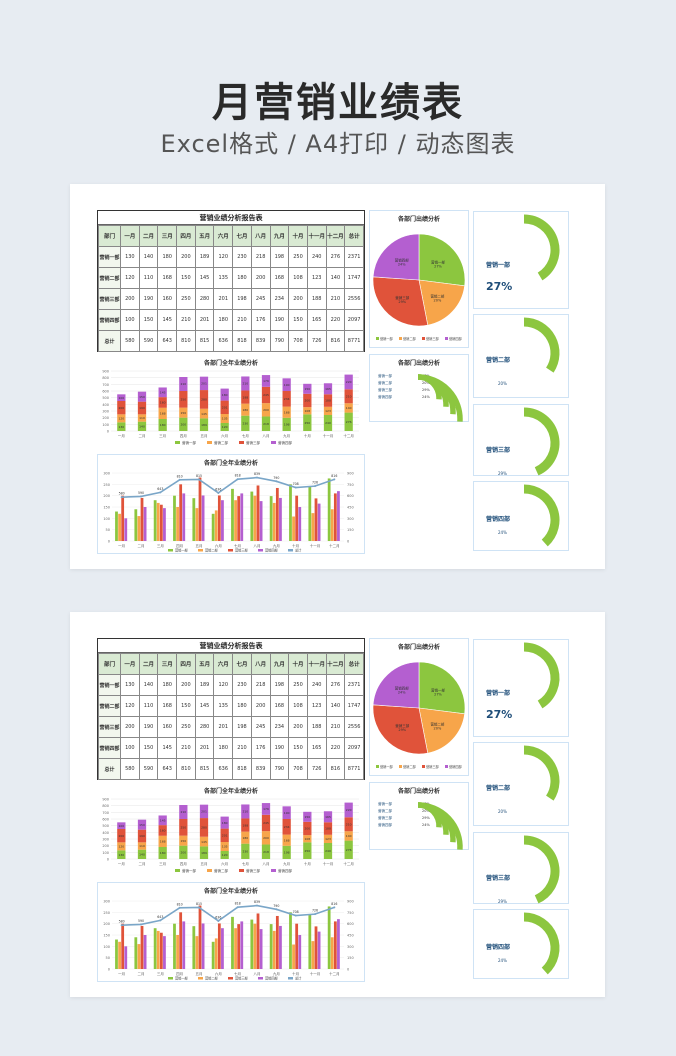  I want to click on segment-value-label: 198, so click(245, 825).